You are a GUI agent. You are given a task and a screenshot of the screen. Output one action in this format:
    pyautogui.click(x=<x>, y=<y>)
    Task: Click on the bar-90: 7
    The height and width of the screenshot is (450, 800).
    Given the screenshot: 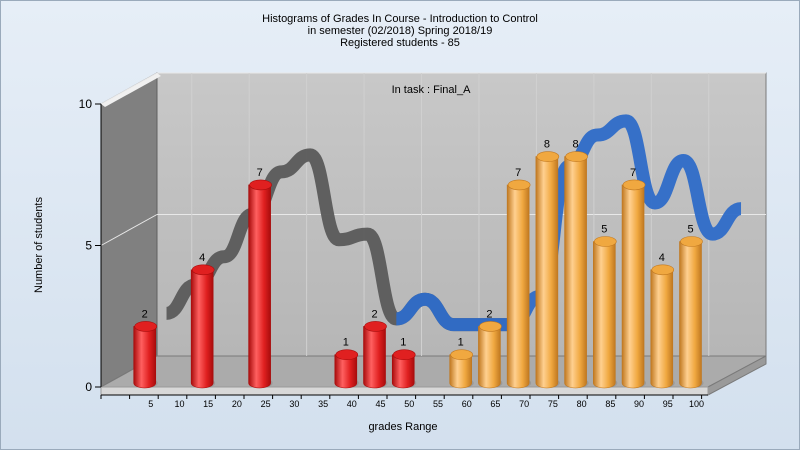 What is the action you would take?
    pyautogui.click(x=634, y=278)
    